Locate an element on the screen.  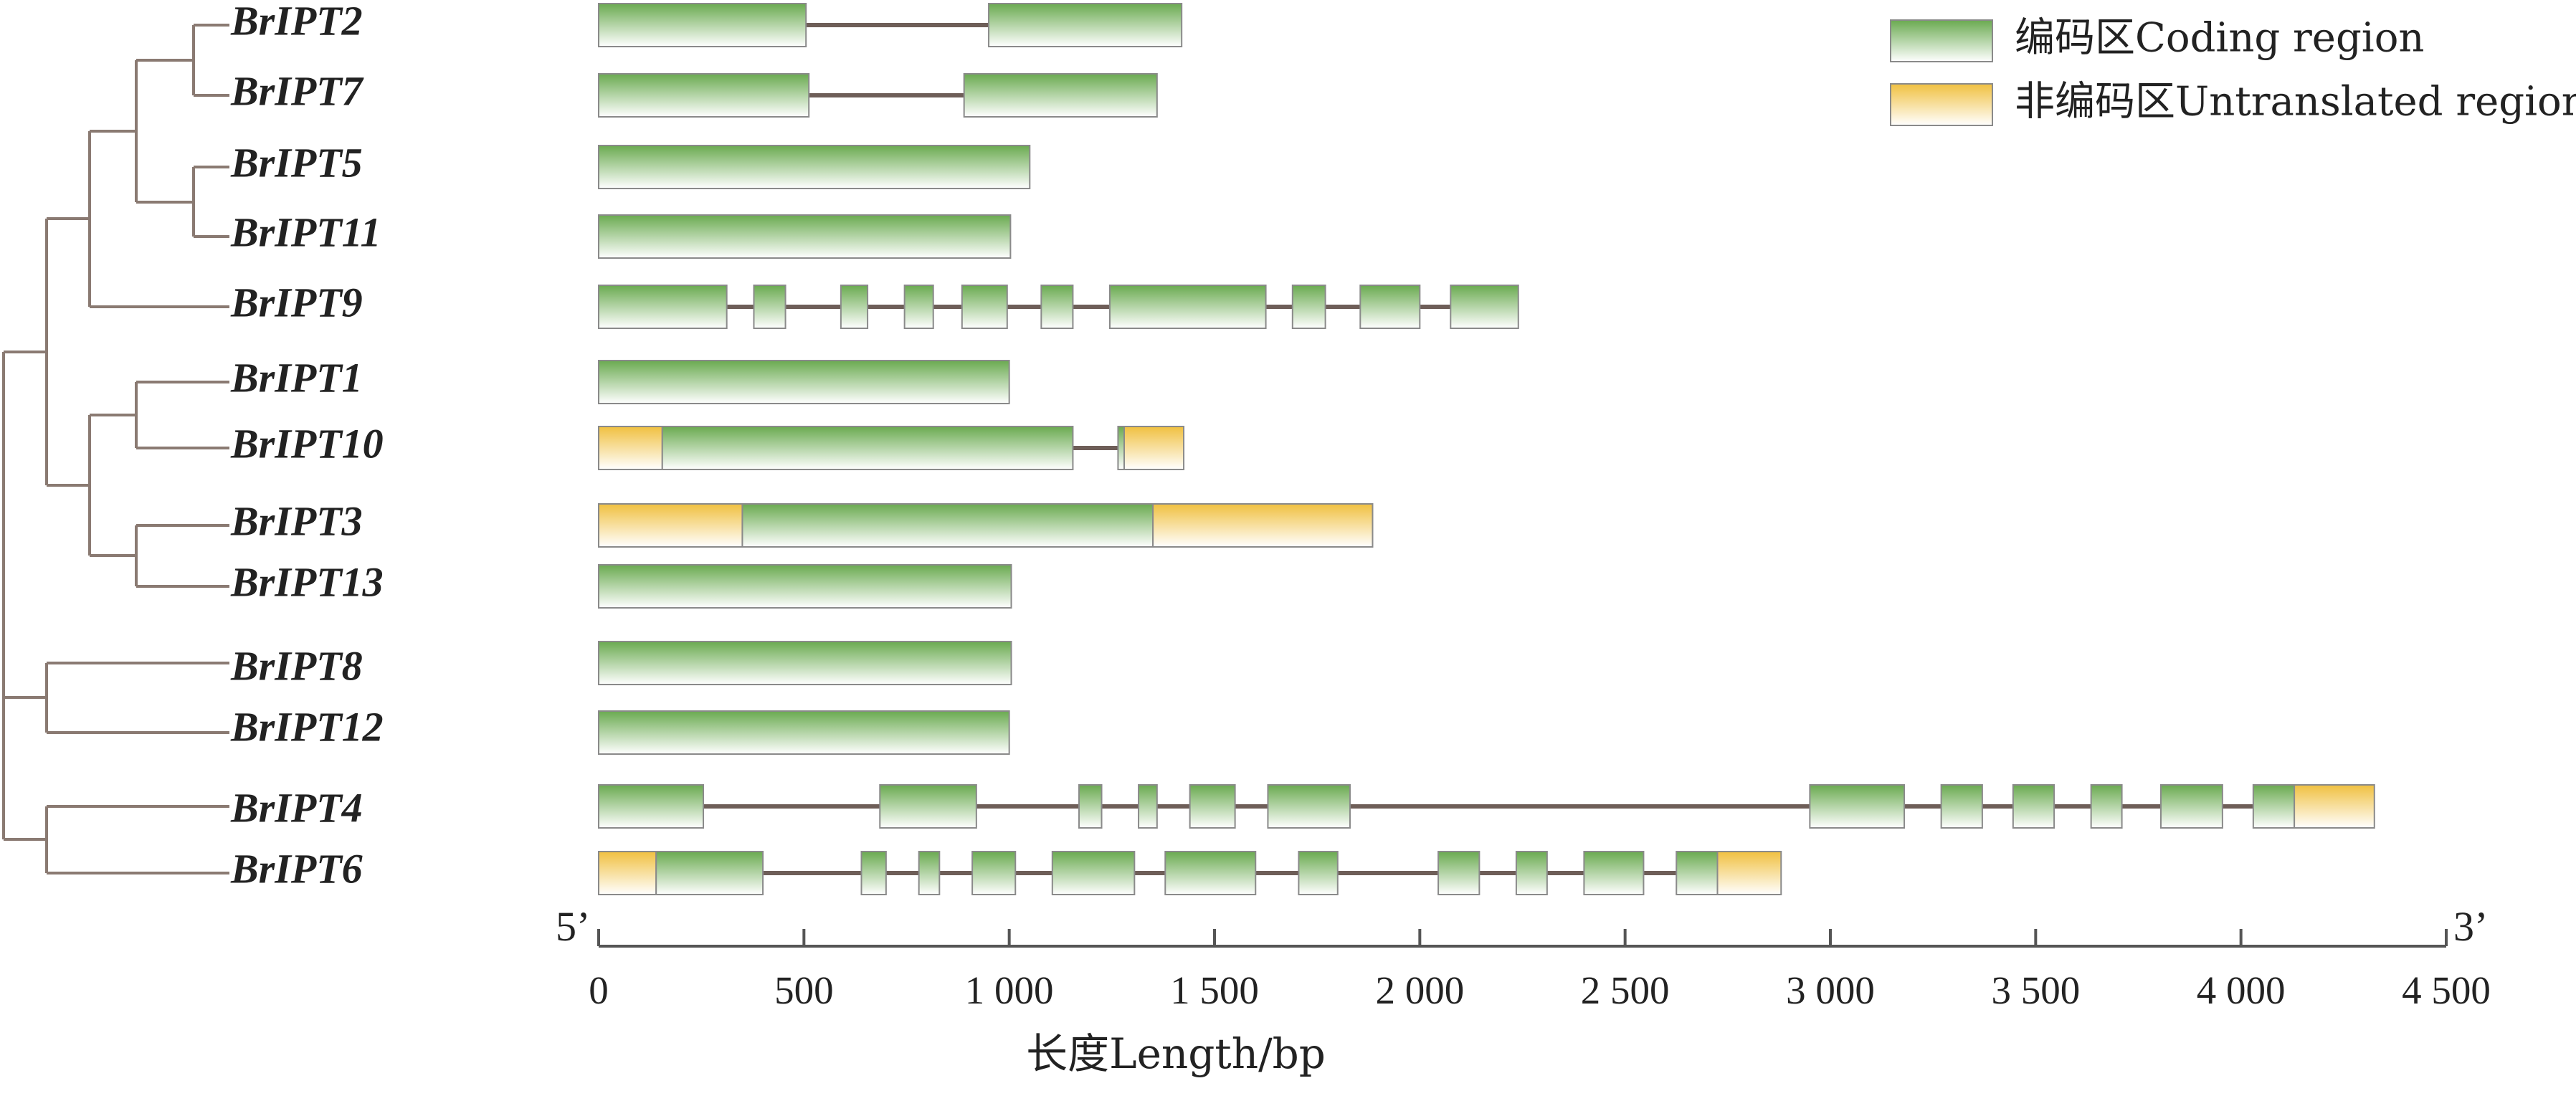
axis-tick-label: 0 is located at coordinates (599, 990).